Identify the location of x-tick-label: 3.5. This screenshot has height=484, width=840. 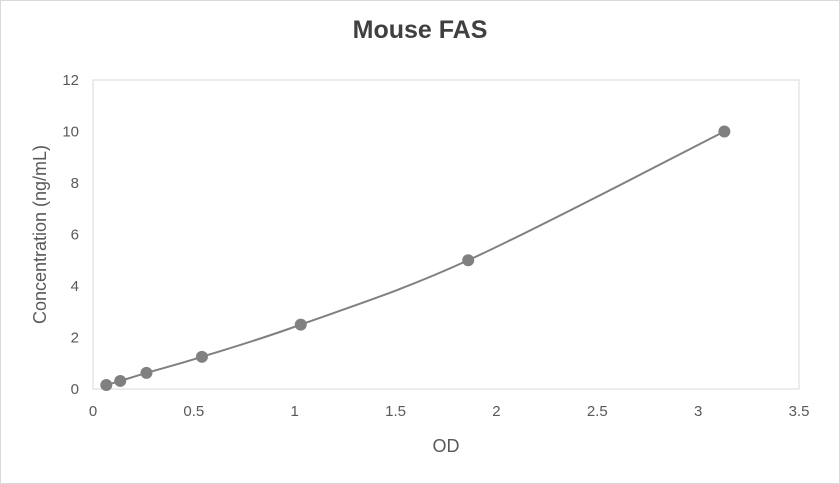
(799, 411).